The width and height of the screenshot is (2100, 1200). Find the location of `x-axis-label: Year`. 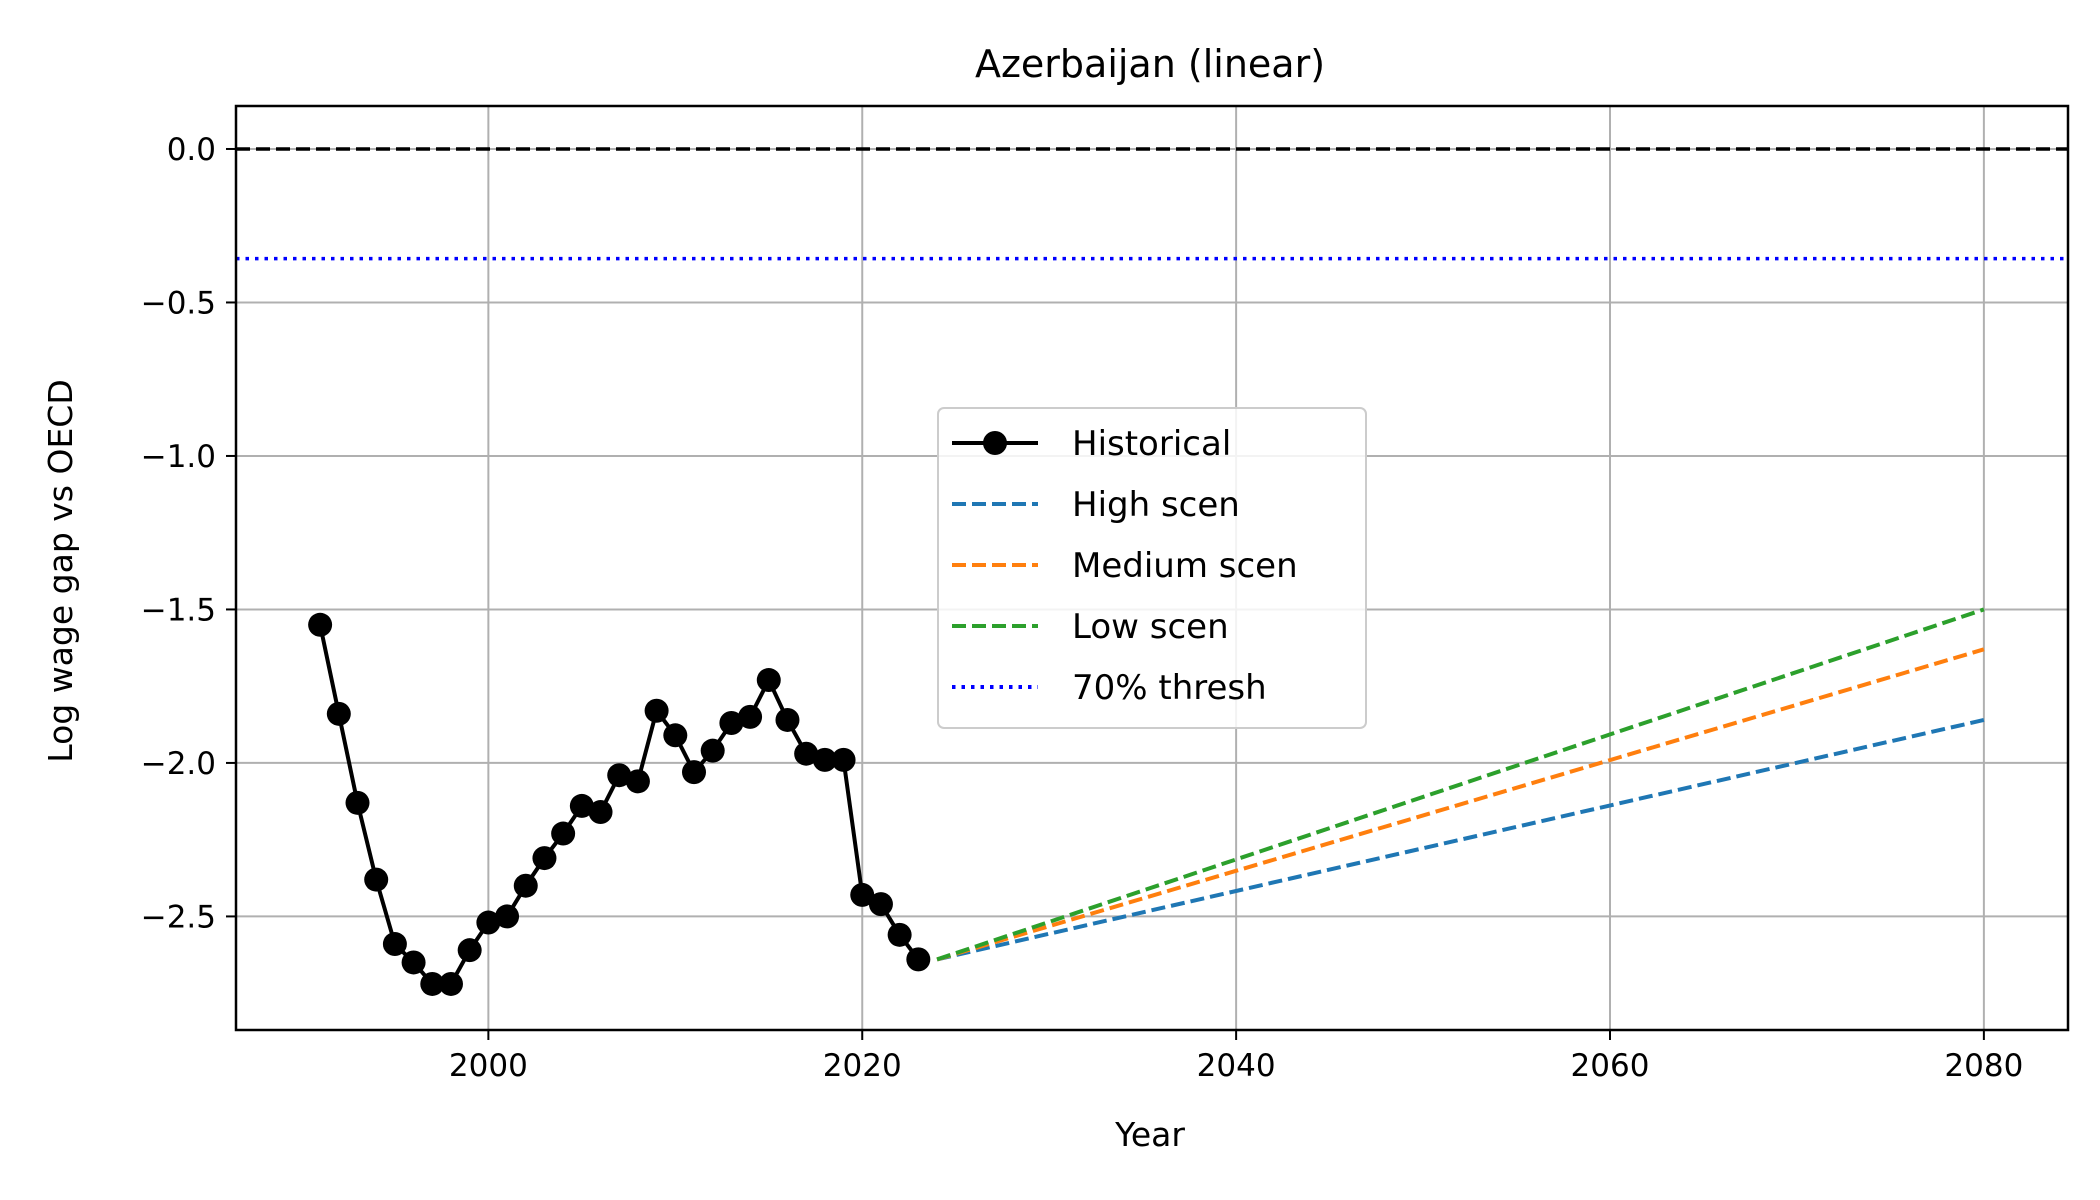

x-axis-label: Year is located at coordinates (1149, 1134).